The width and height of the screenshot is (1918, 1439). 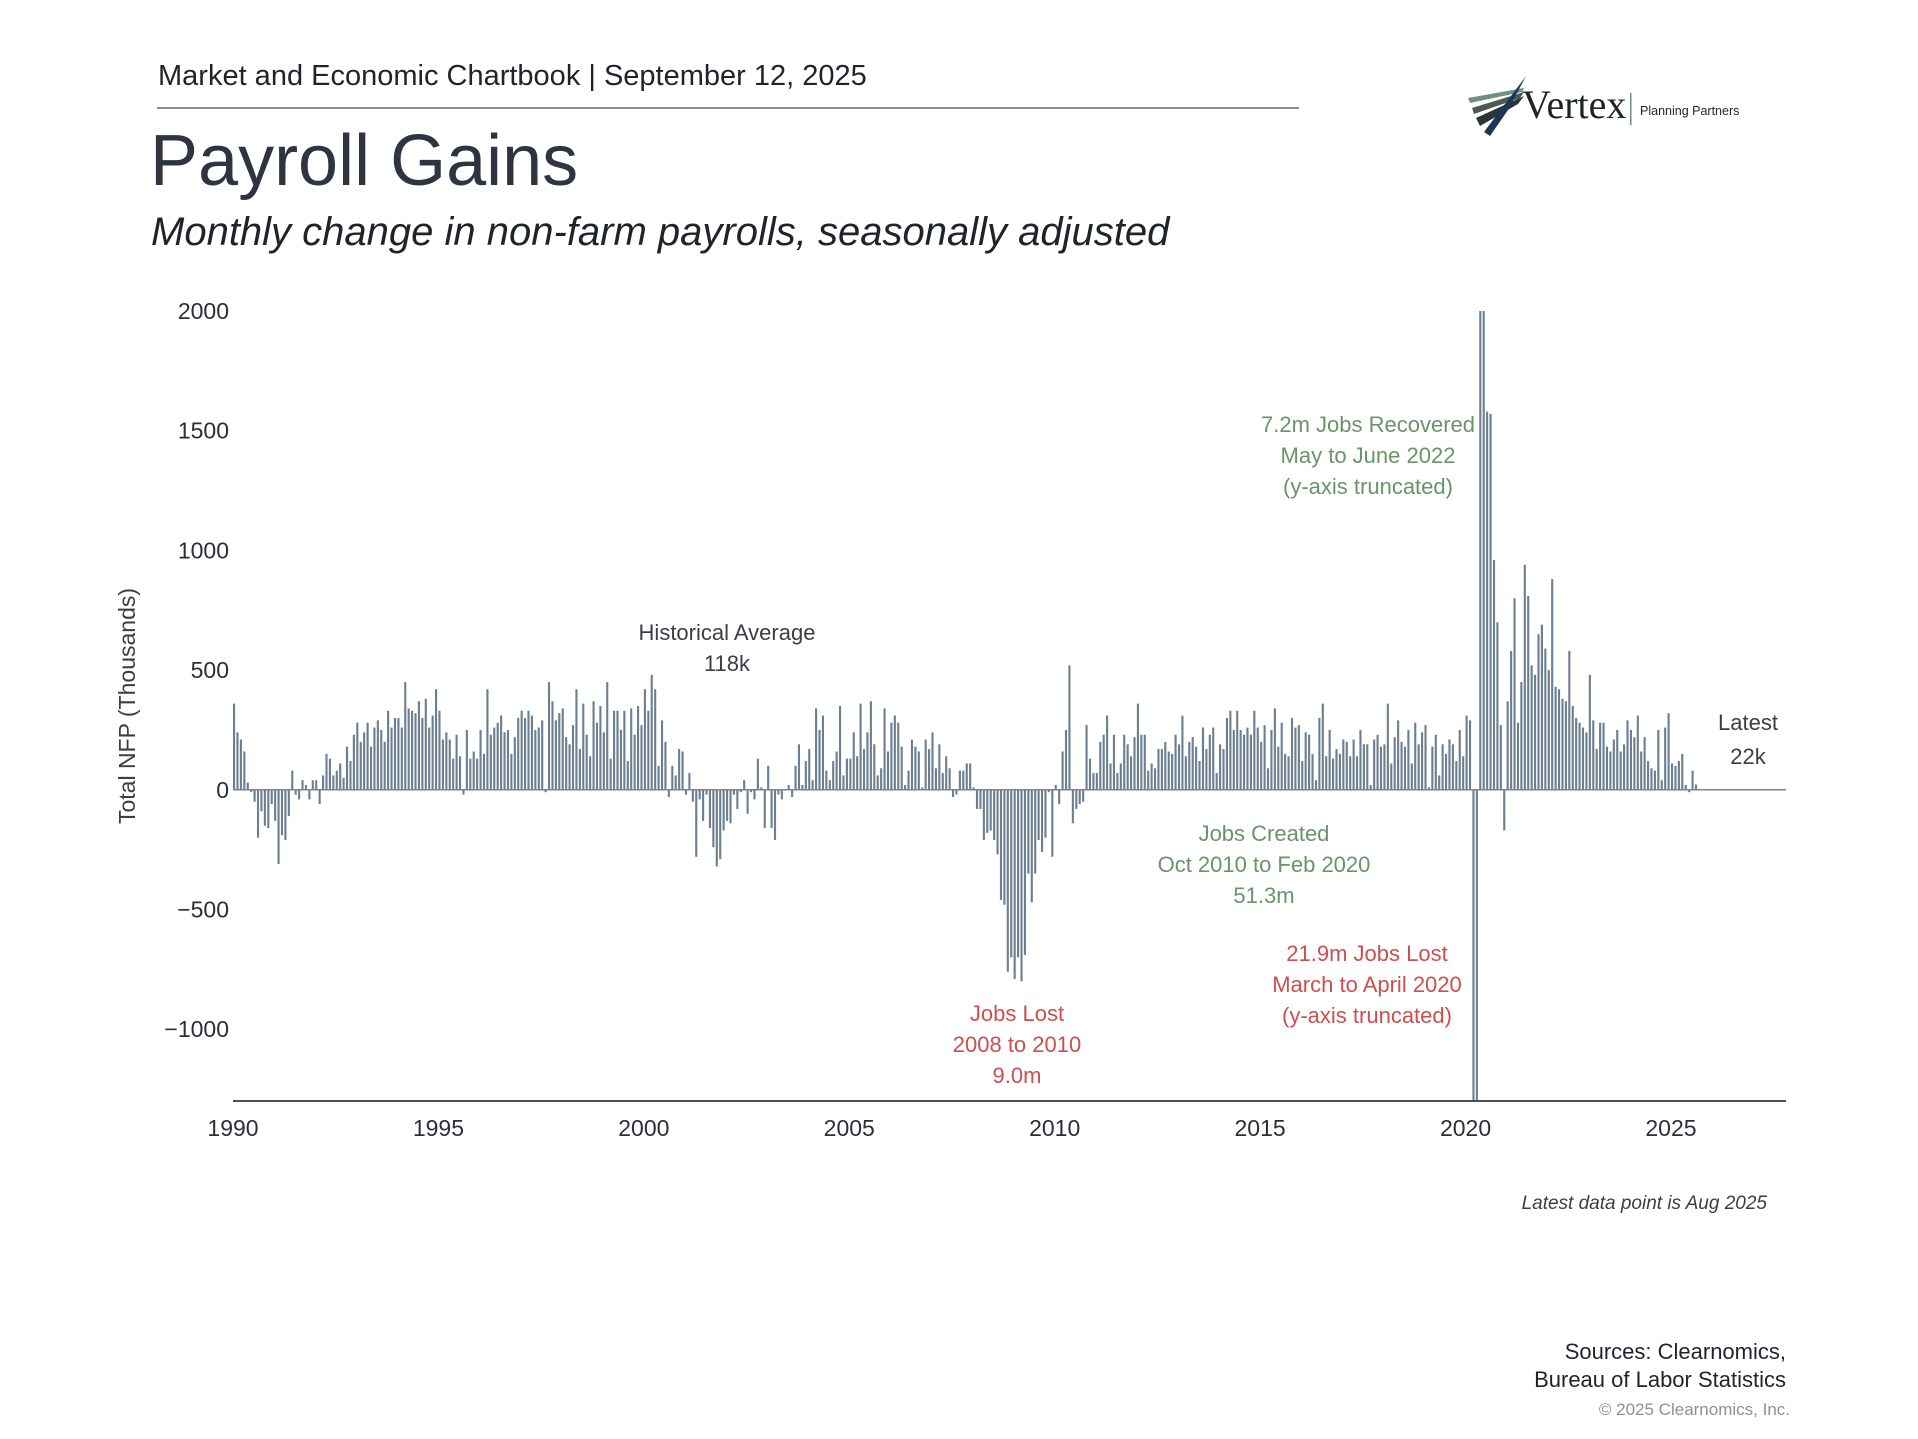 What do you see at coordinates (1366, 953) in the screenshot?
I see `annotation-line: 21.9m Jobs Lost` at bounding box center [1366, 953].